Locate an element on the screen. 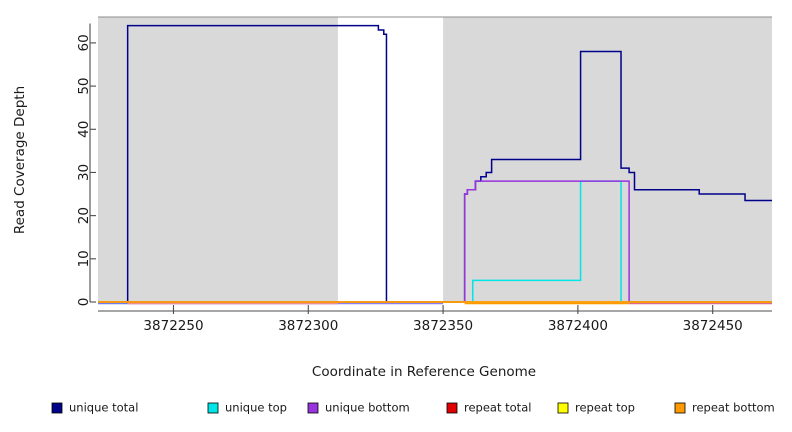 The width and height of the screenshot is (792, 432). y-tick-label-60: 60 is located at coordinates (84, 42).